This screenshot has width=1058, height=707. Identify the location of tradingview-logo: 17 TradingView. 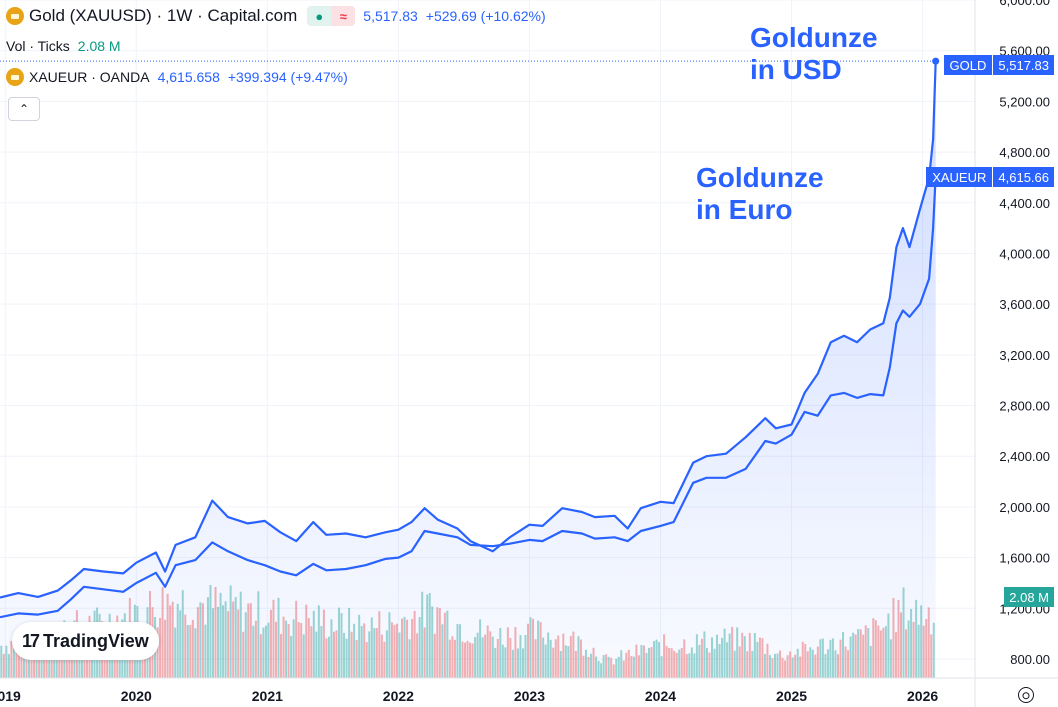
(85, 641).